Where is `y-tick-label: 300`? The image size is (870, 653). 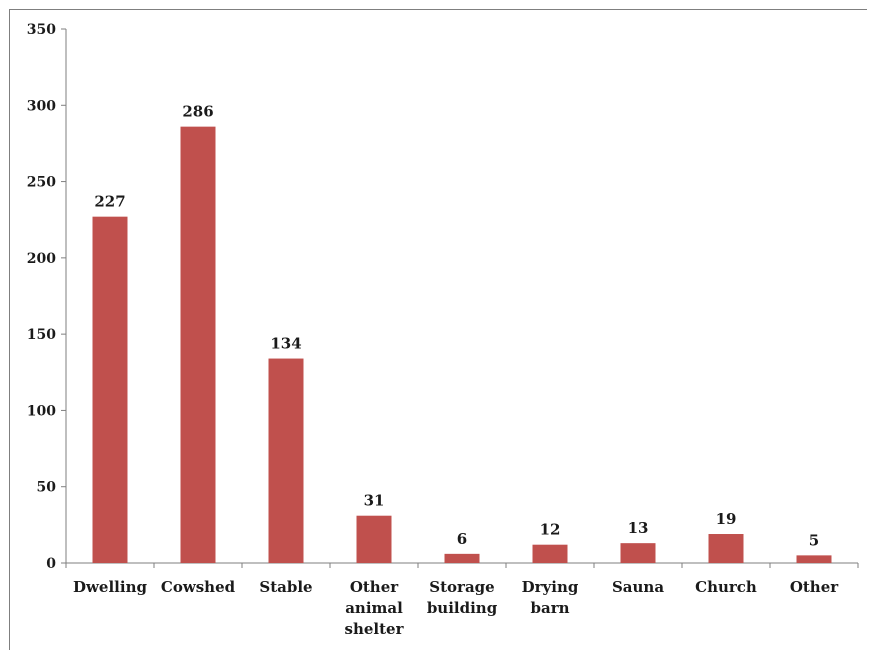 y-tick-label: 300 is located at coordinates (41, 106).